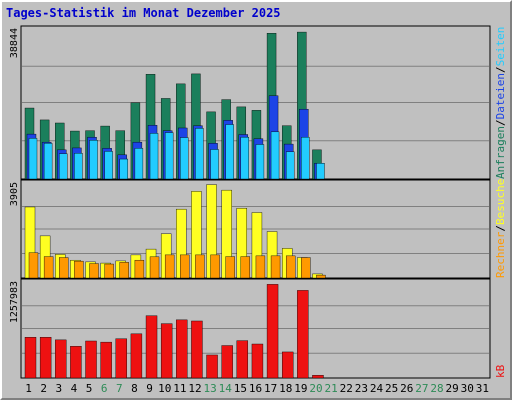  What do you see at coordinates (255, 388) in the screenshot?
I see `x-tick-label: 16` at bounding box center [255, 388].